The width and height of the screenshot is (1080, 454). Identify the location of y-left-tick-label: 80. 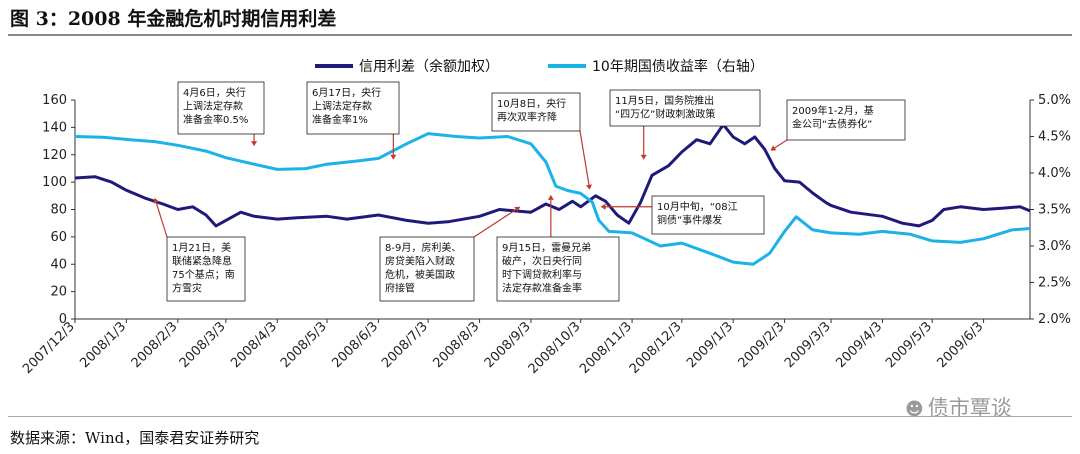
(58, 210).